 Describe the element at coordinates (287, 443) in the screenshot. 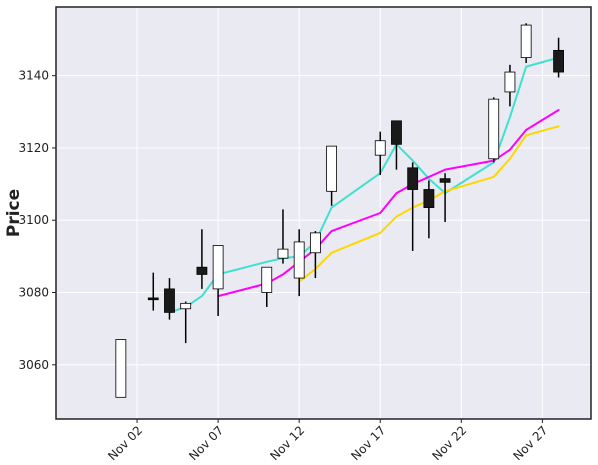

I see `x-tick-label: Nov 12` at that location.